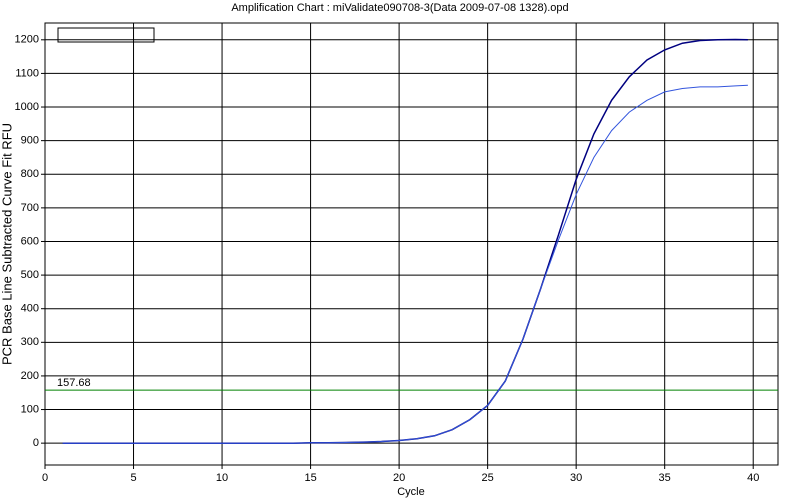 The height and width of the screenshot is (500, 800). I want to click on y-tick-label: 100, so click(30, 409).